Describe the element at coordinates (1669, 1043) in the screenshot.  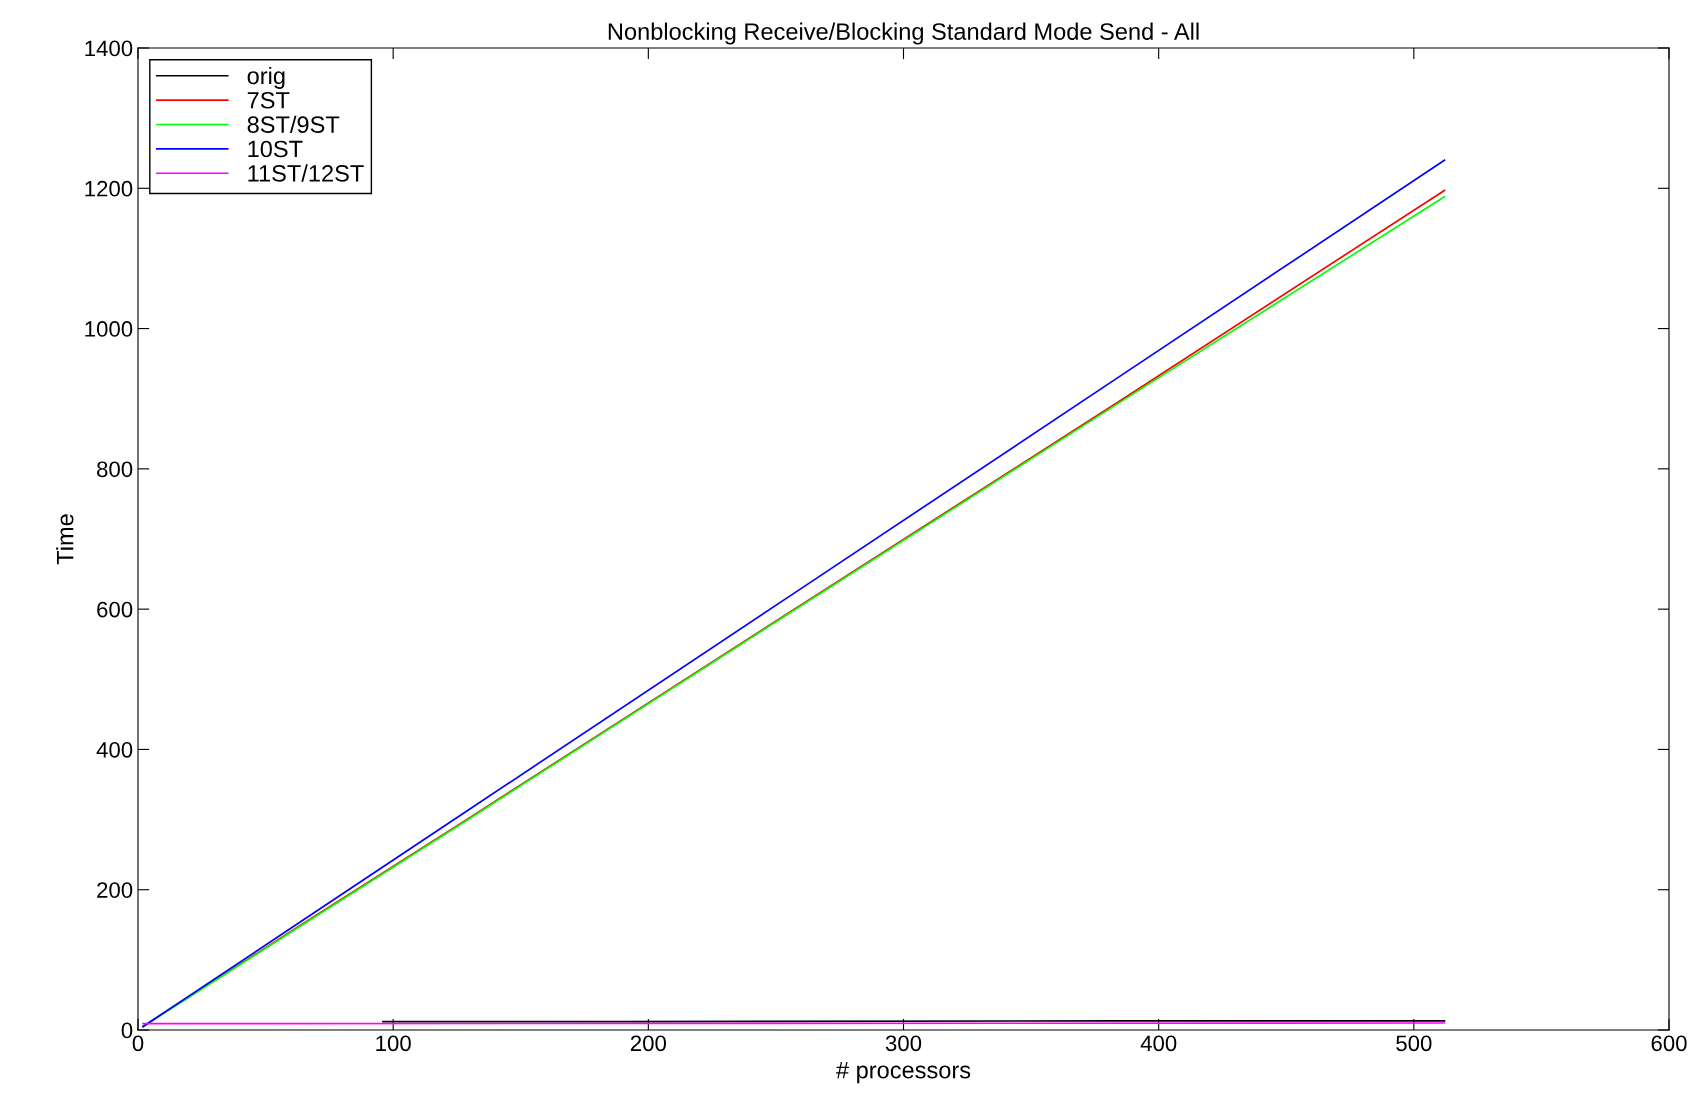
I see `x-tick-label: 600` at that location.